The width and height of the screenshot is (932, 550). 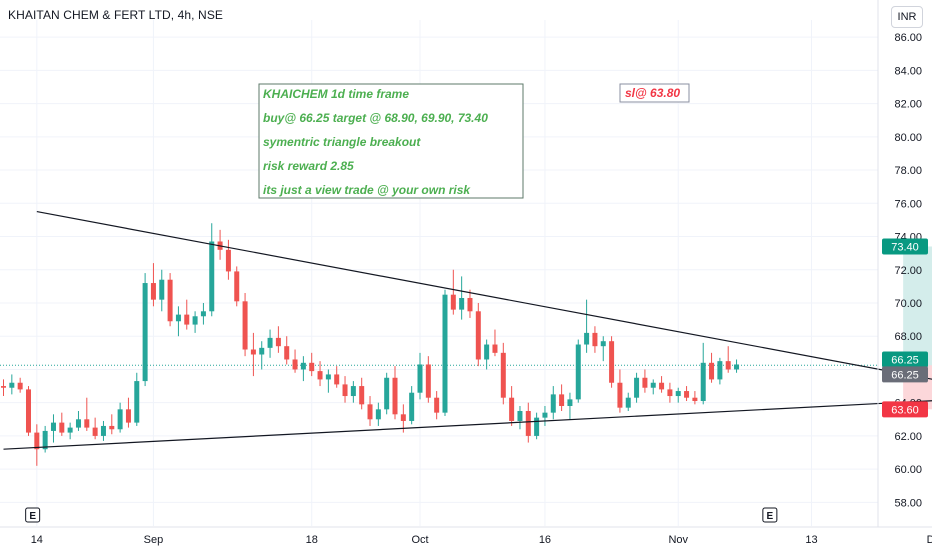 What do you see at coordinates (154, 540) in the screenshot?
I see `x-tick-label: Sep` at bounding box center [154, 540].